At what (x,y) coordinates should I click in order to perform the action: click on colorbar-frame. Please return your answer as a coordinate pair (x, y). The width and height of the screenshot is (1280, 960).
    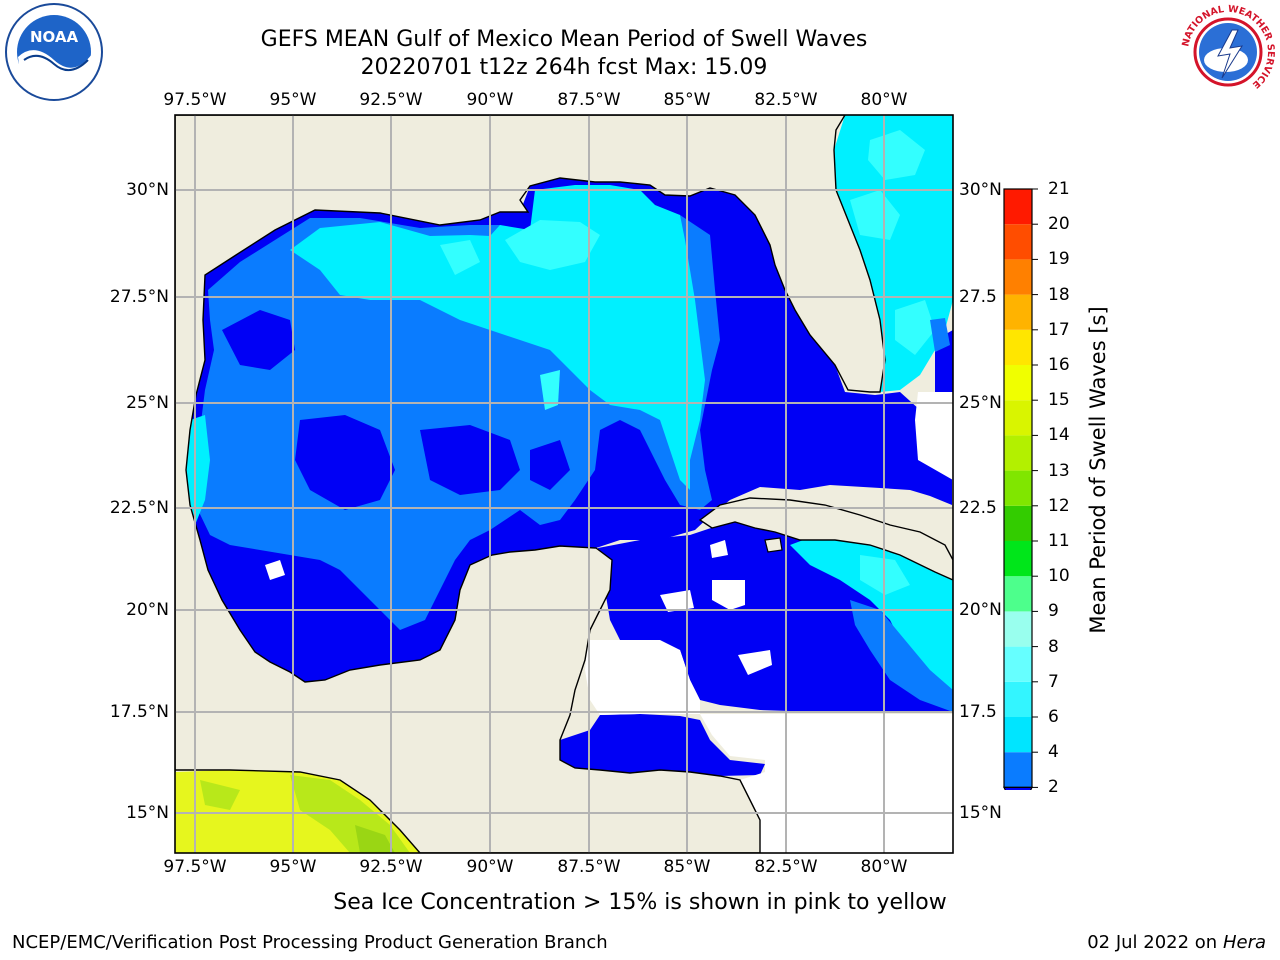
    Looking at the image, I should click on (1018, 488).